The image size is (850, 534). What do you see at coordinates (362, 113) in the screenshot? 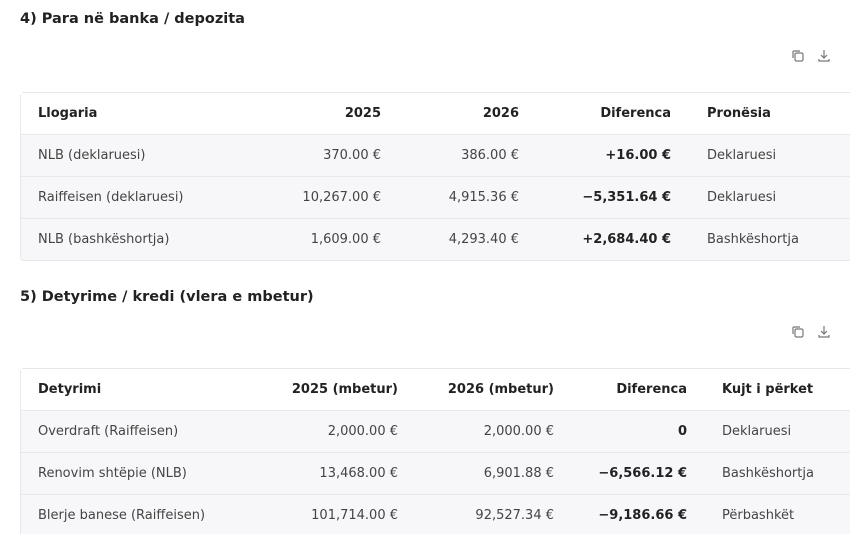
I see `column-header: 2025` at bounding box center [362, 113].